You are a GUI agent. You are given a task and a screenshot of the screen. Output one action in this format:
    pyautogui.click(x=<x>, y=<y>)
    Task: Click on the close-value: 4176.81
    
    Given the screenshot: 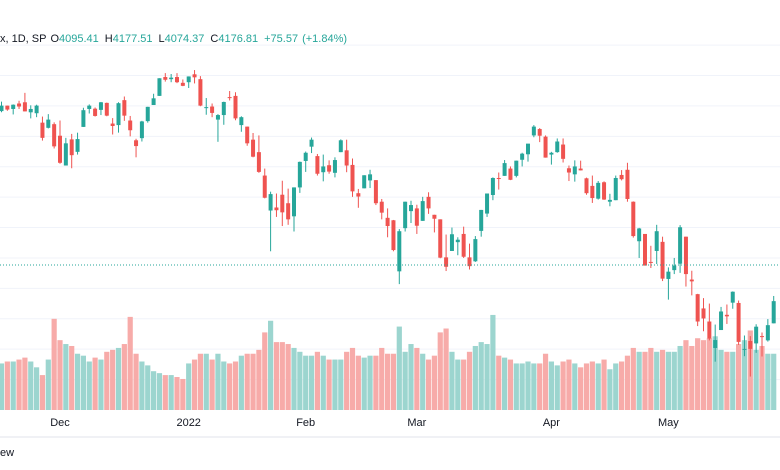 What is the action you would take?
    pyautogui.click(x=238, y=39)
    